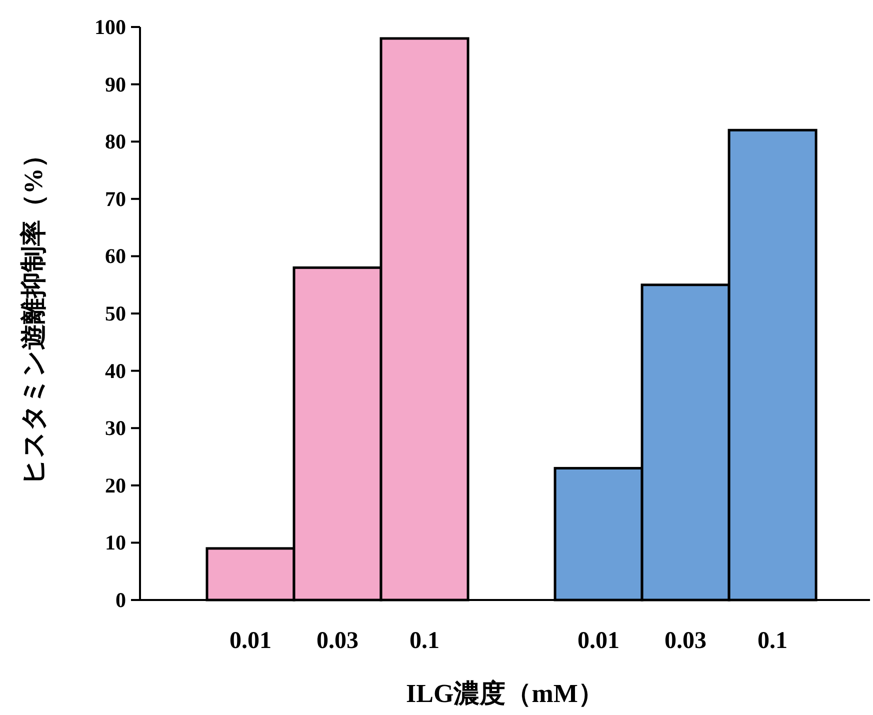 The image size is (873, 715). Describe the element at coordinates (121, 600) in the screenshot. I see `y-tick-label: 0` at that location.